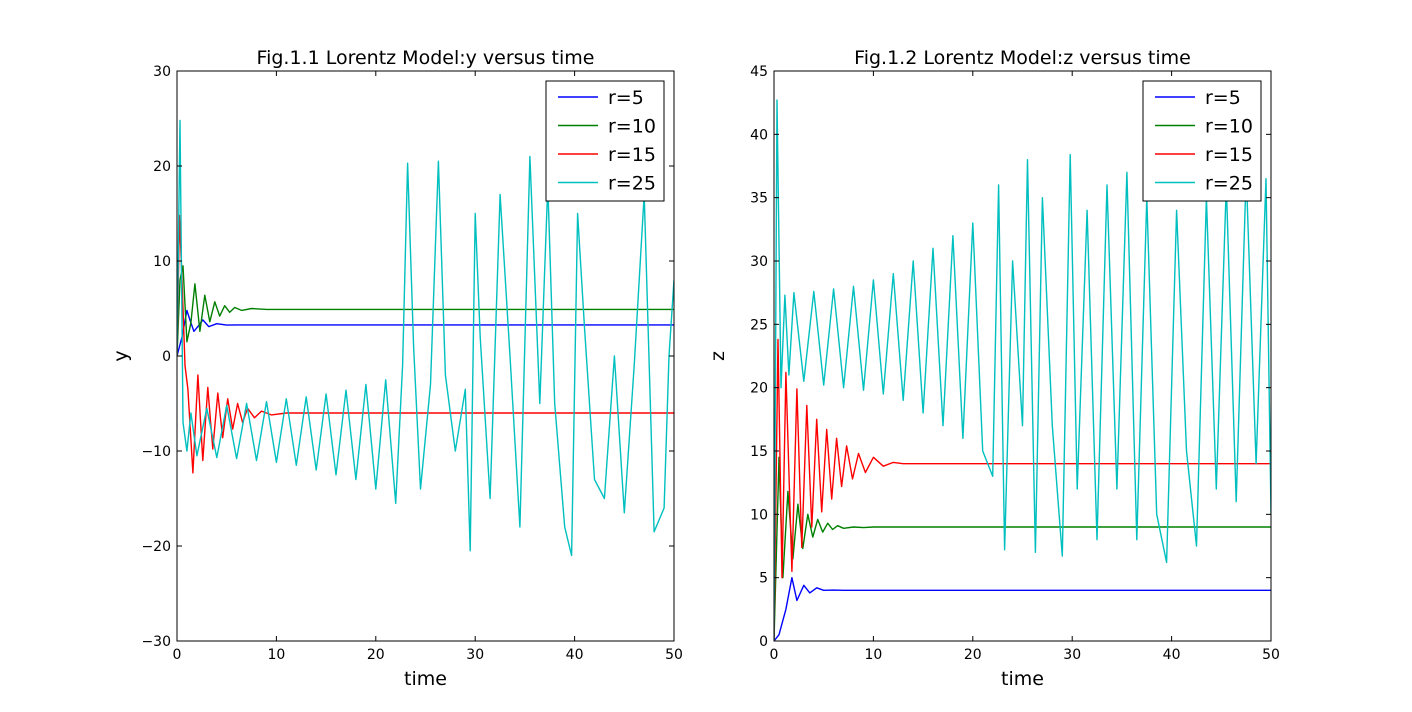 This screenshot has height=712, width=1412. Describe the element at coordinates (156, 547) in the screenshot. I see `y-tick-label: −20` at that location.